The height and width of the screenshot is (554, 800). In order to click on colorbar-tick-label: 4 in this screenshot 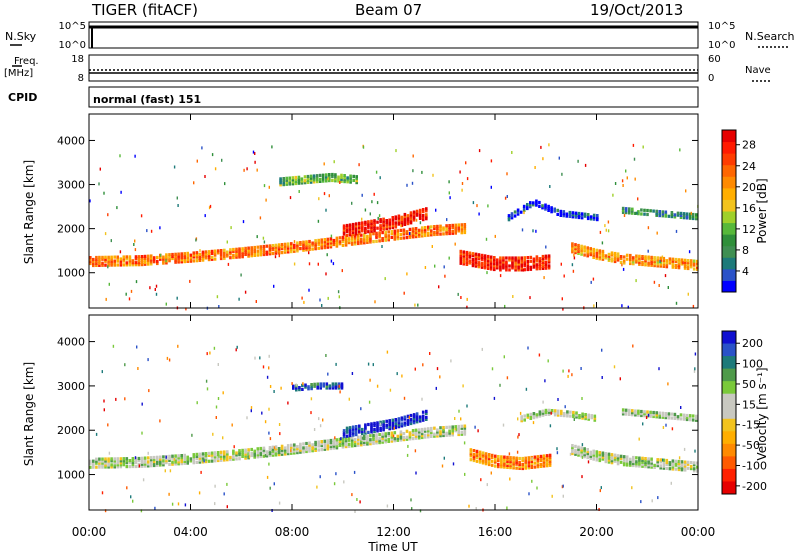, I will do `click(745, 271)`.